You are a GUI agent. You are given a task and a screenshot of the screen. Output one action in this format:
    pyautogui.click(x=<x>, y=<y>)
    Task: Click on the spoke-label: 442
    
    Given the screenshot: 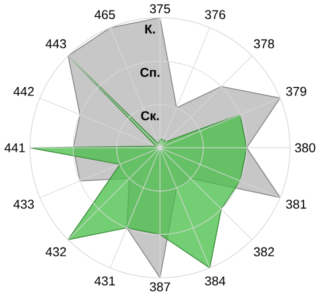 What is the action you would take?
    pyautogui.click(x=23, y=91)
    